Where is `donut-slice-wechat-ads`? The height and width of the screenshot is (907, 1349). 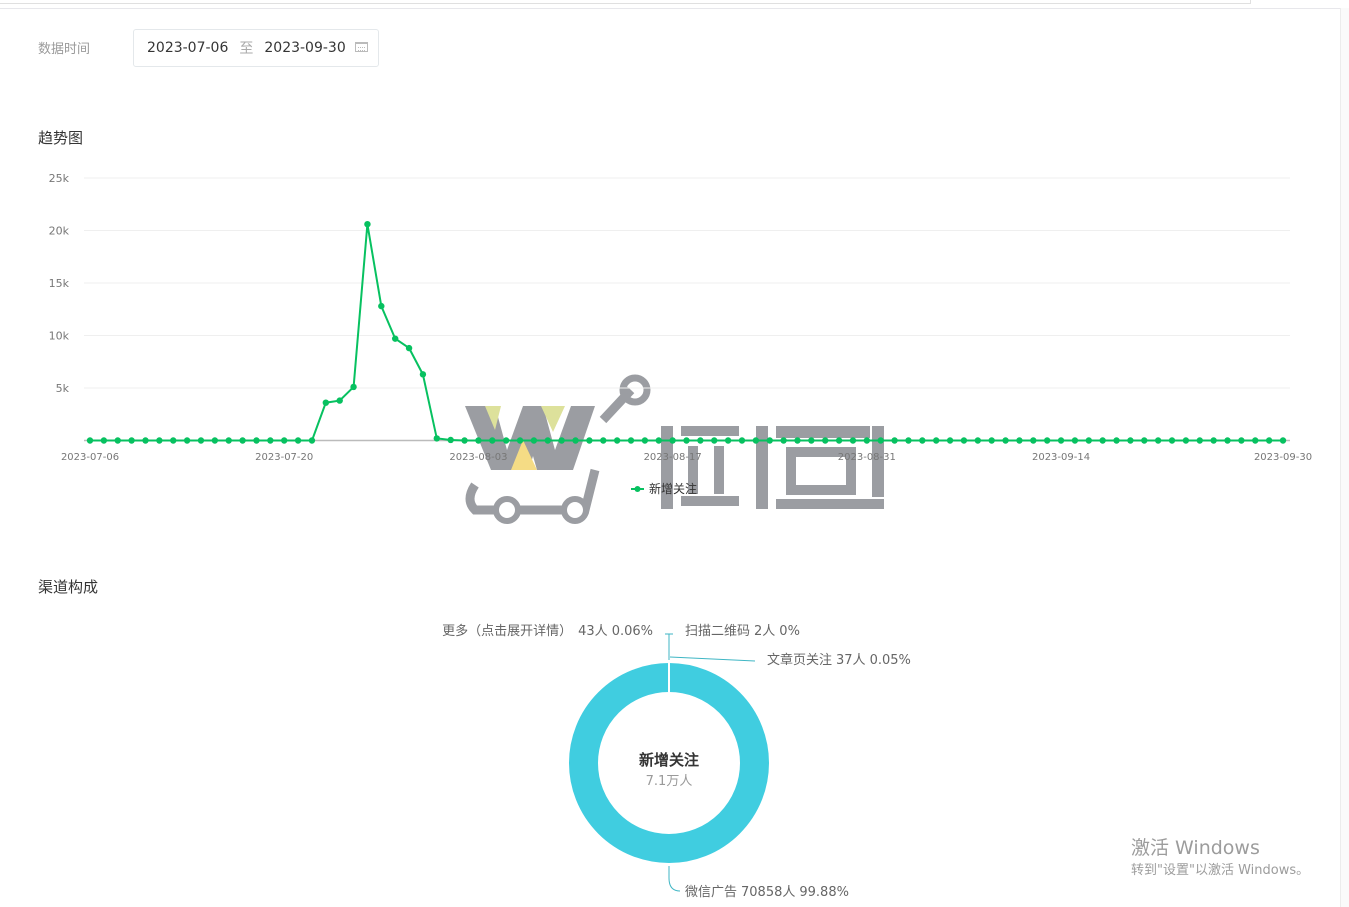 donut-slice-wechat-ads is located at coordinates (669, 763).